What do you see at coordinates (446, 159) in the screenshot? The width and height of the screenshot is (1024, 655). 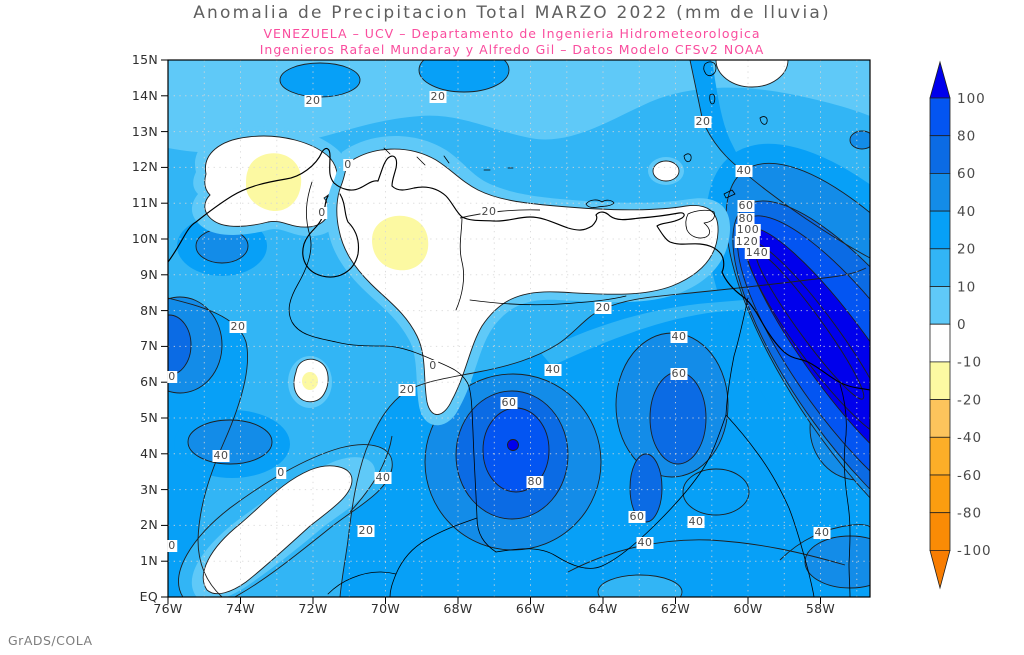 I see `island-bonaire` at bounding box center [446, 159].